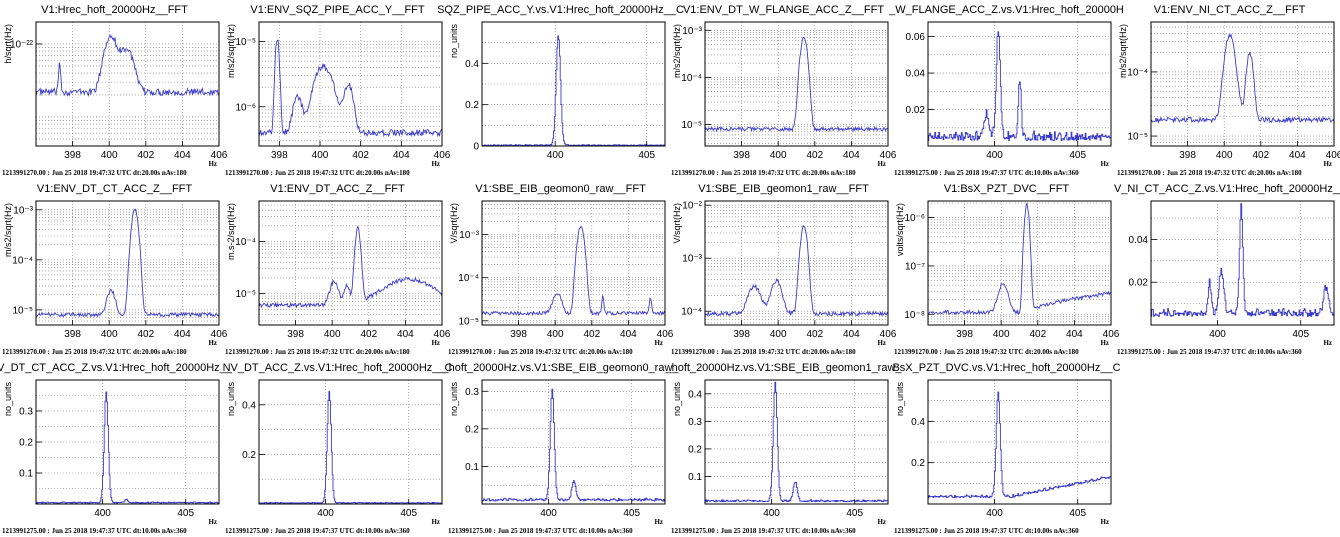  What do you see at coordinates (245, 242) in the screenshot?
I see `y-tick-label: 10⁻⁴` at bounding box center [245, 242].